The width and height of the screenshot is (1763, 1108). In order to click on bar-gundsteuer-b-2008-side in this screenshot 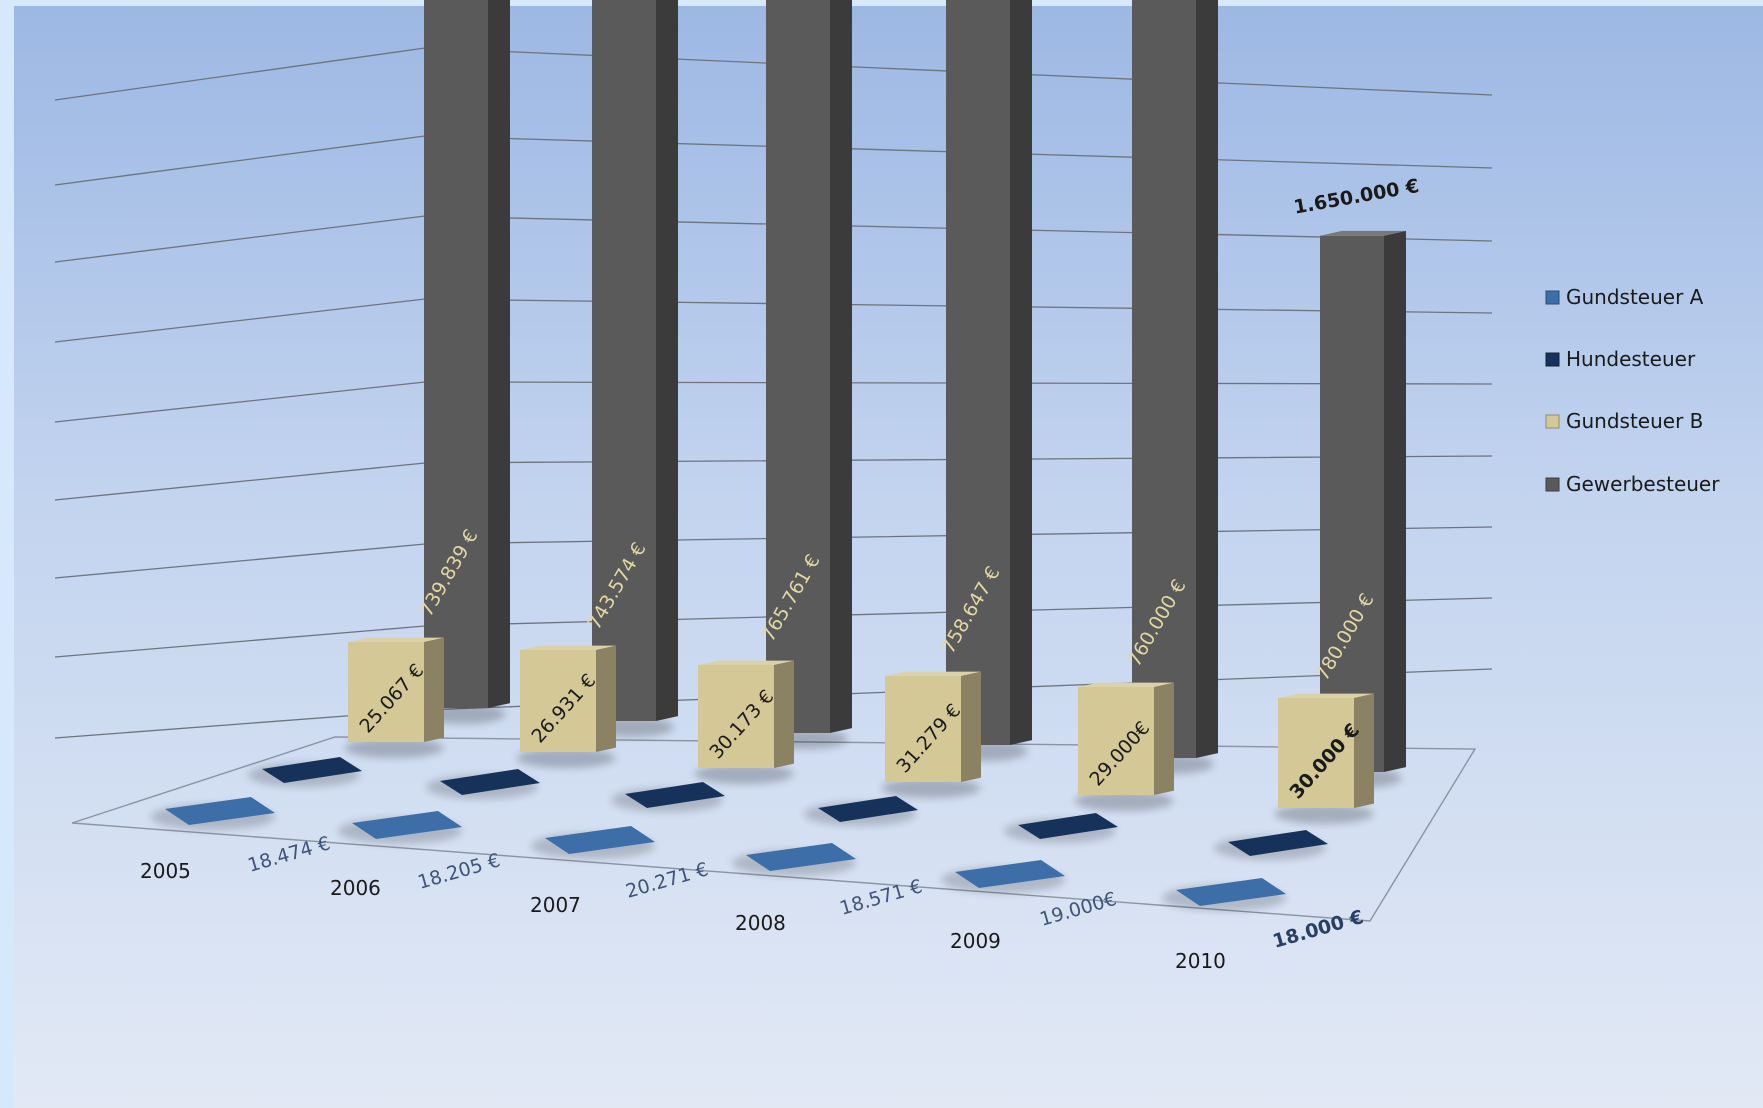, I will do `click(971, 726)`.